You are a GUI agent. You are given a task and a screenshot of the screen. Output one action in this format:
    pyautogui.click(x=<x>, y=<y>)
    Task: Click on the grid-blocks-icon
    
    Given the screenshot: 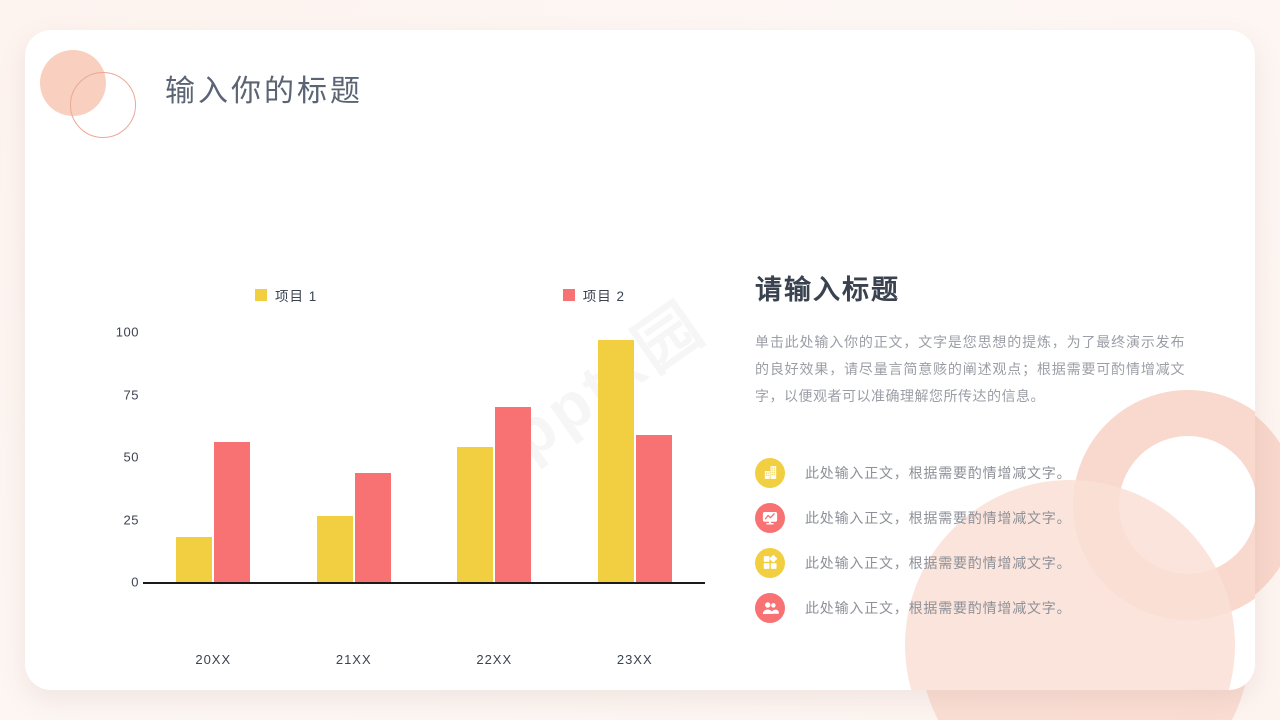 What is the action you would take?
    pyautogui.click(x=770, y=562)
    